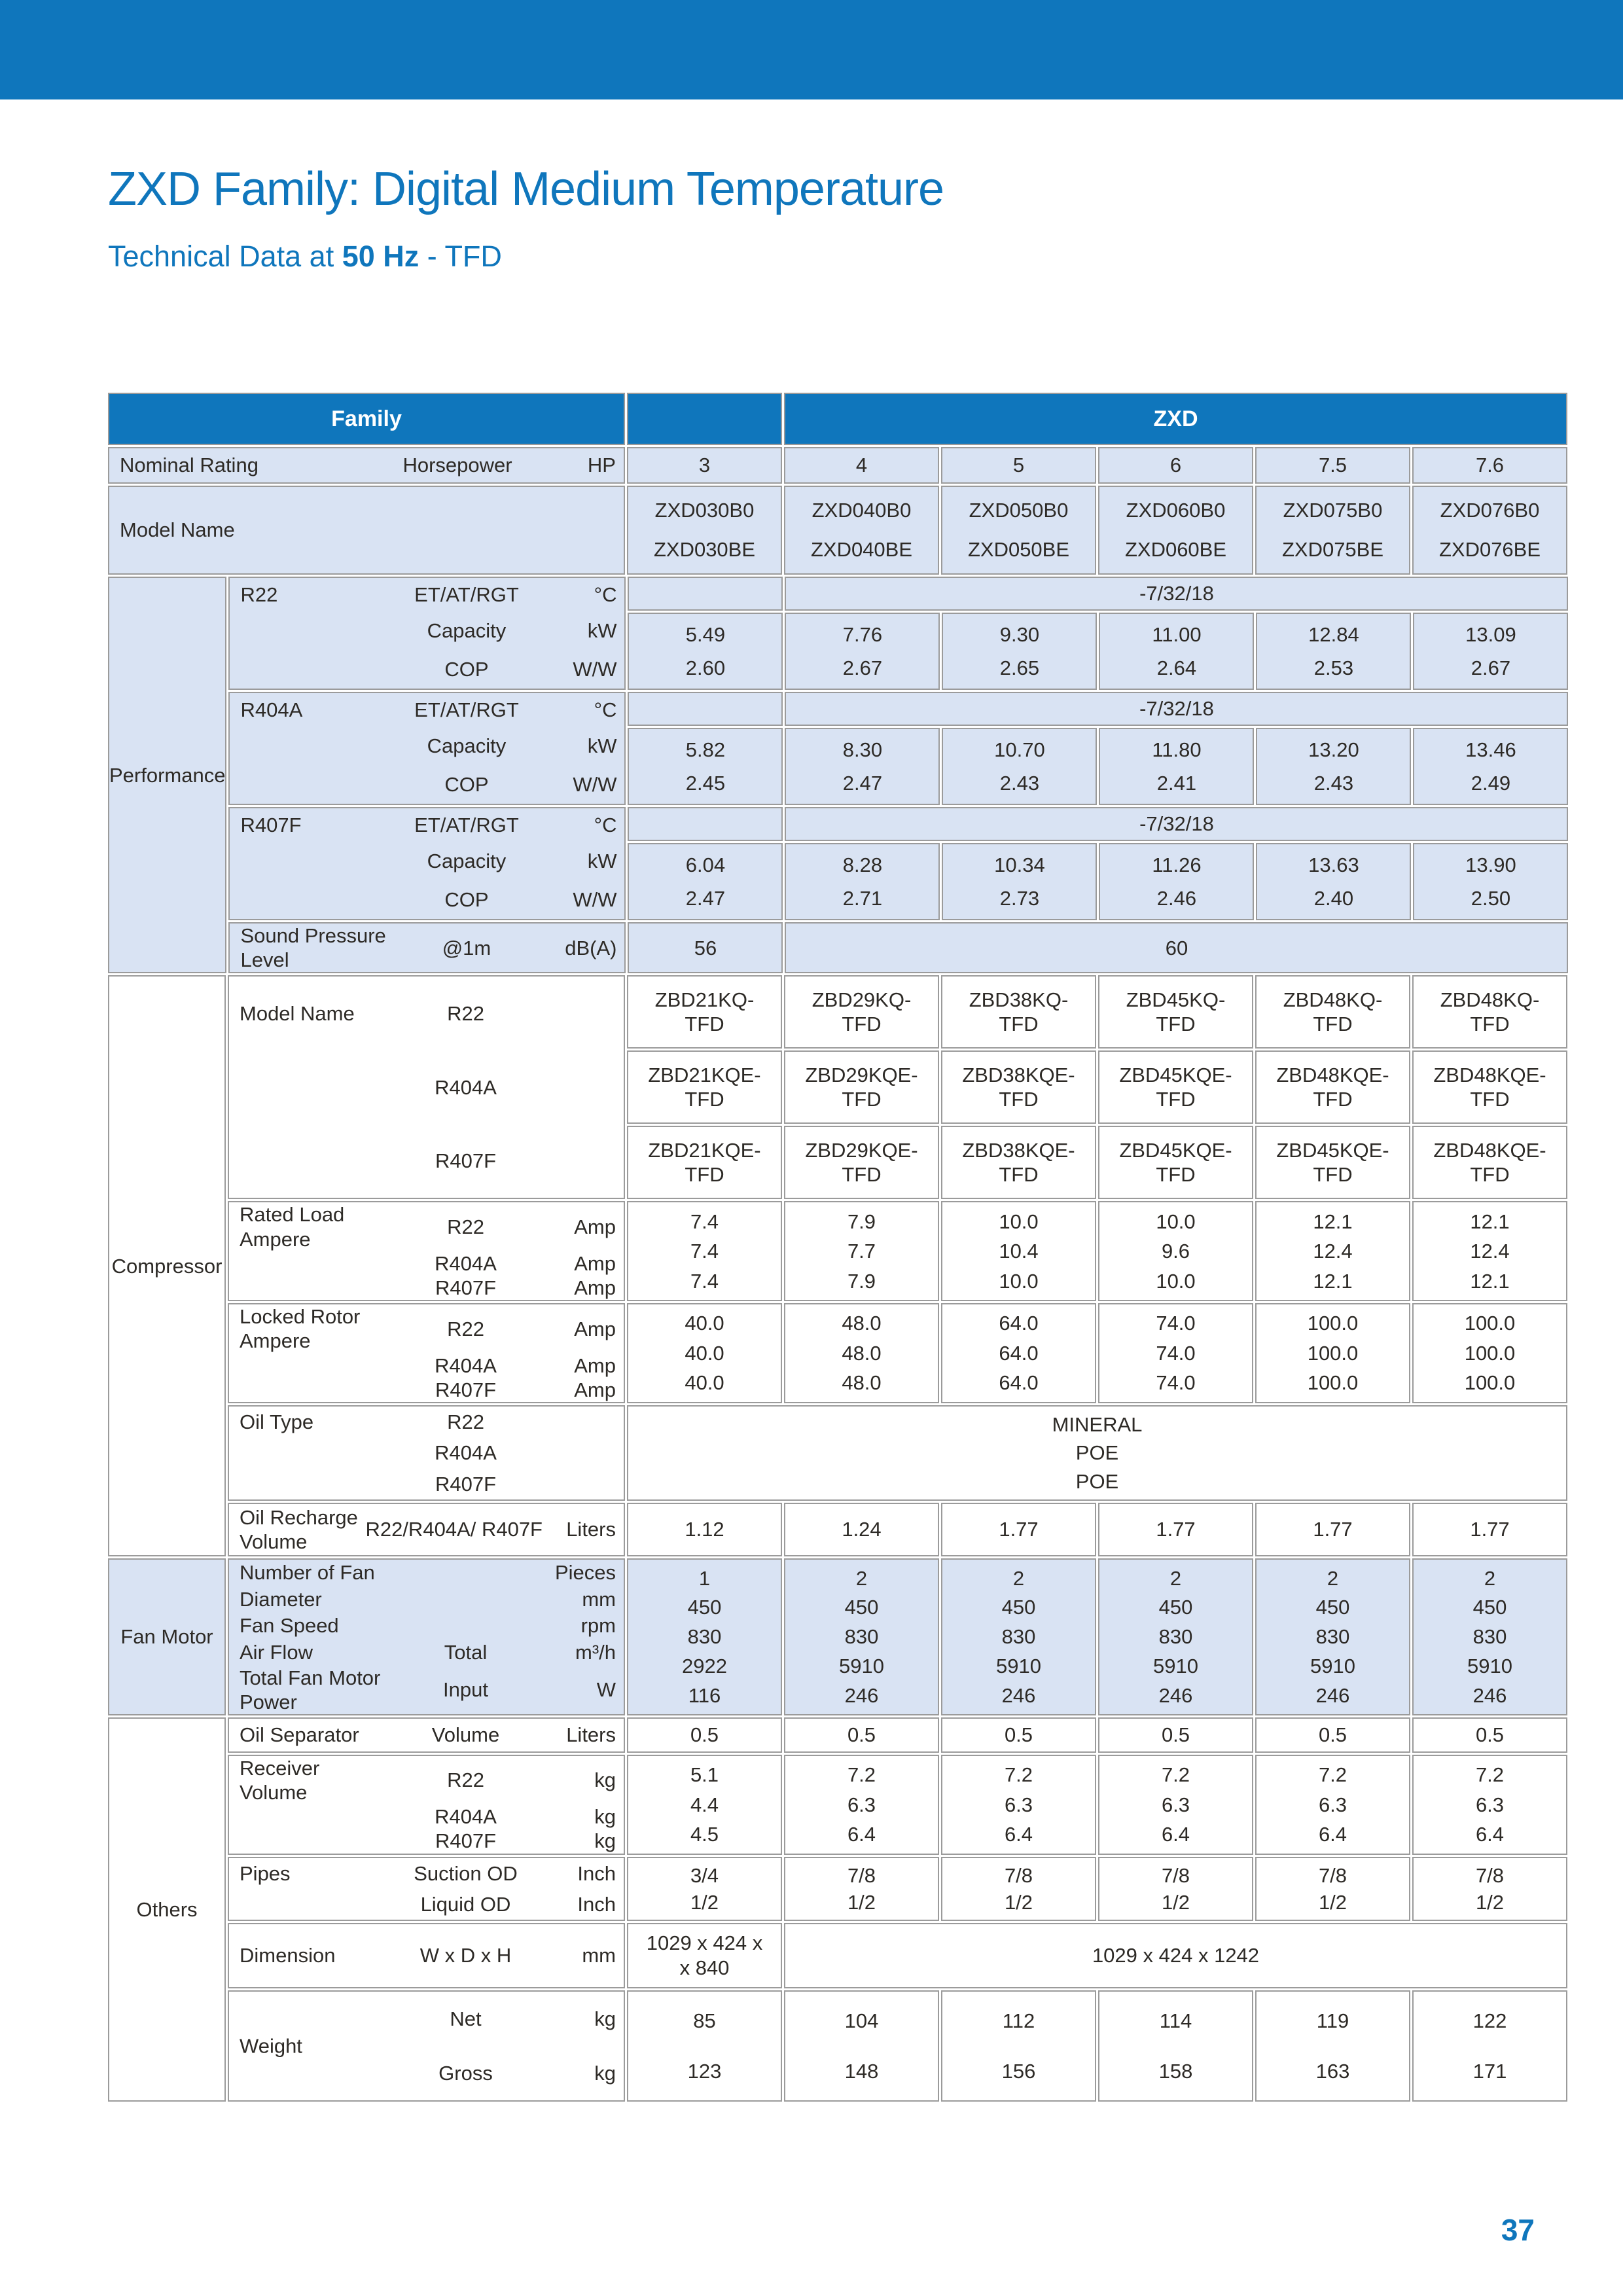  Describe the element at coordinates (1333, 783) in the screenshot. I see `value-cell: 2.43` at that location.